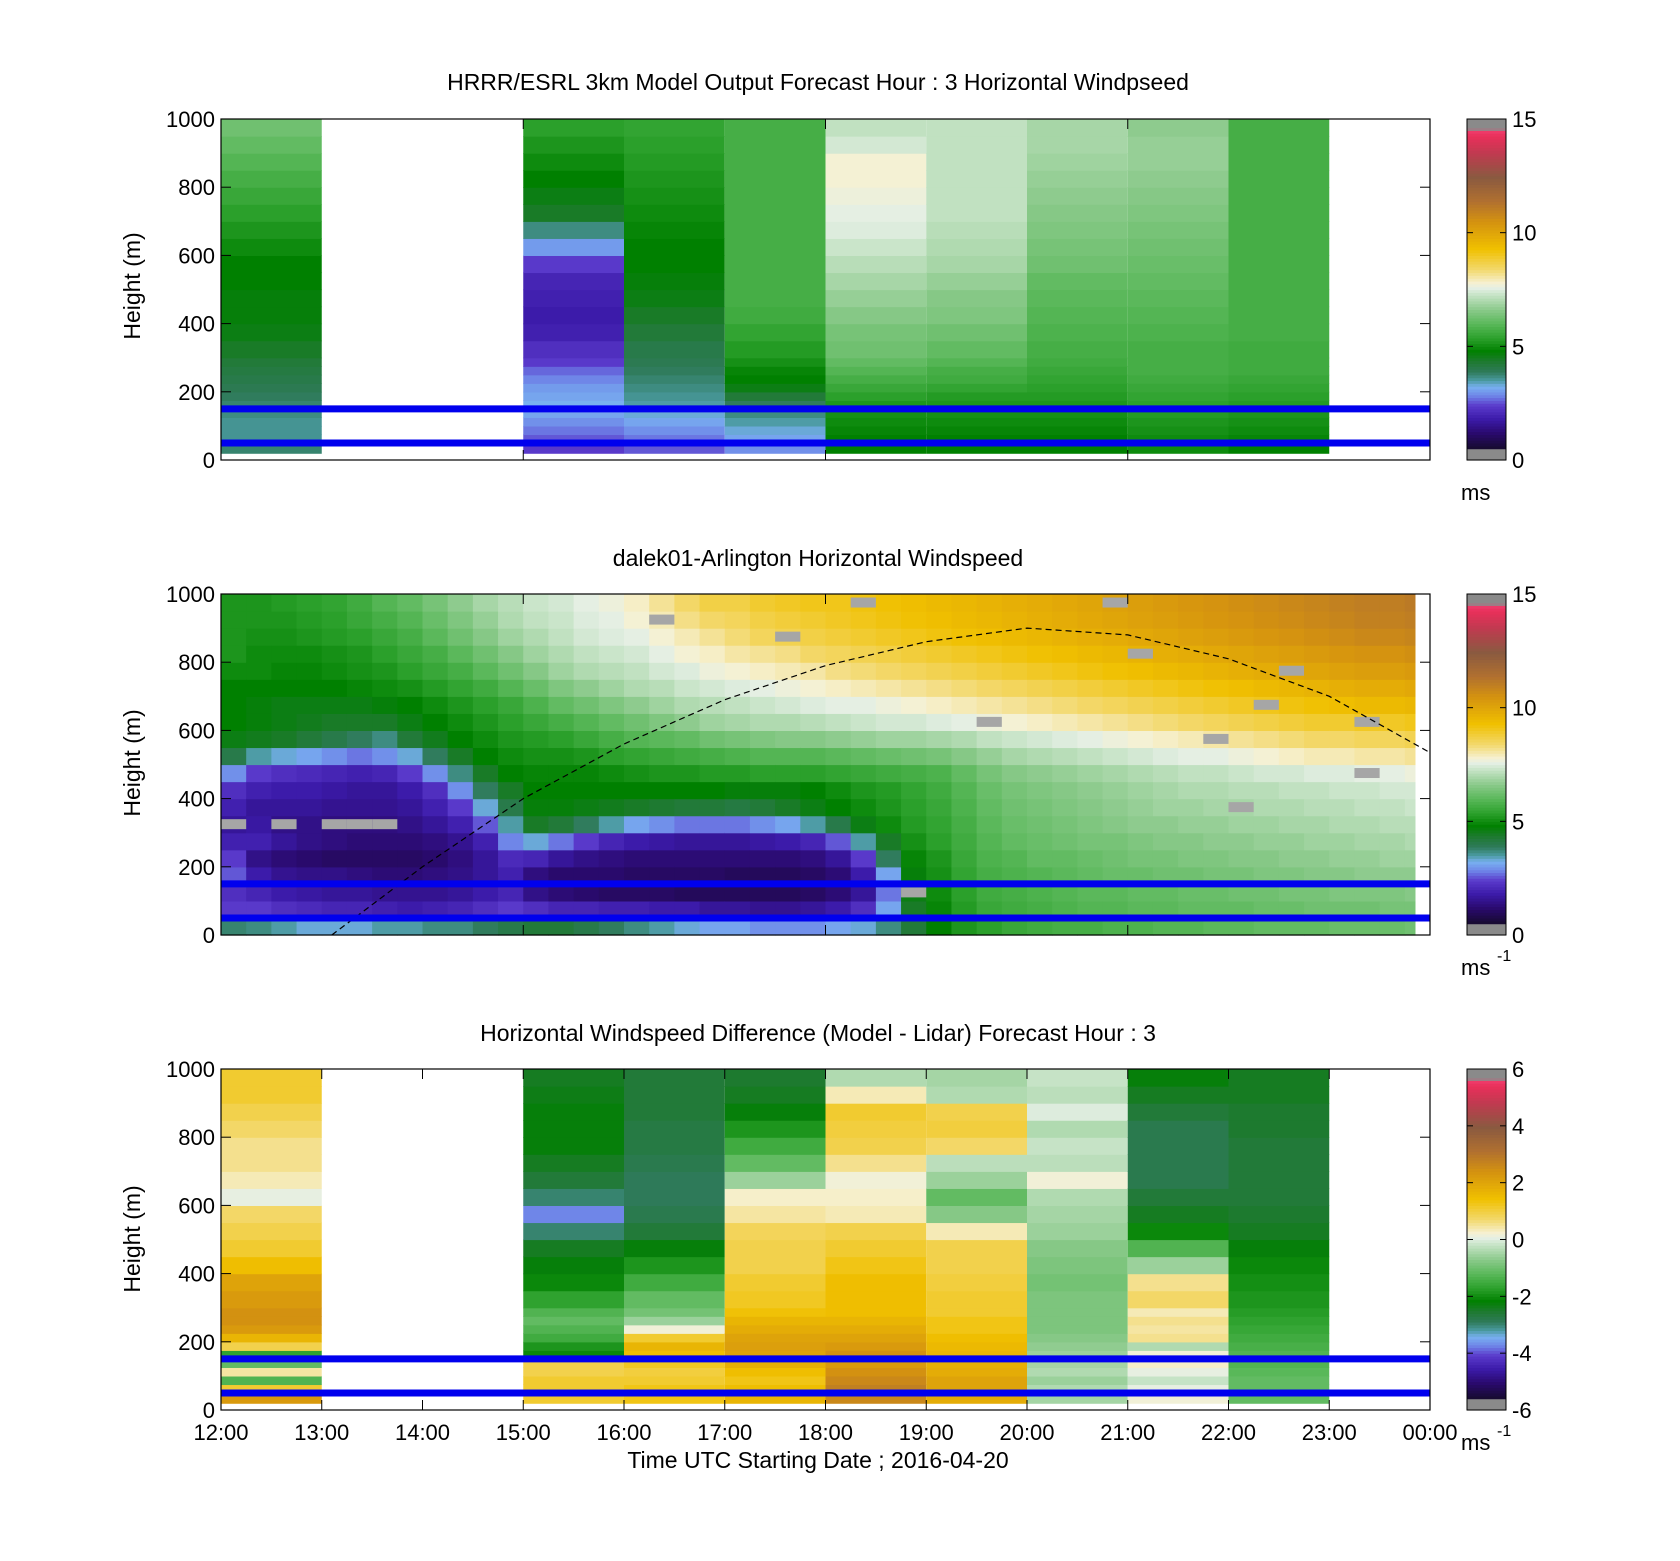 This screenshot has width=1680, height=1561. Describe the element at coordinates (359, 875) in the screenshot. I see `heatmap-cell-c5-r3` at that location.